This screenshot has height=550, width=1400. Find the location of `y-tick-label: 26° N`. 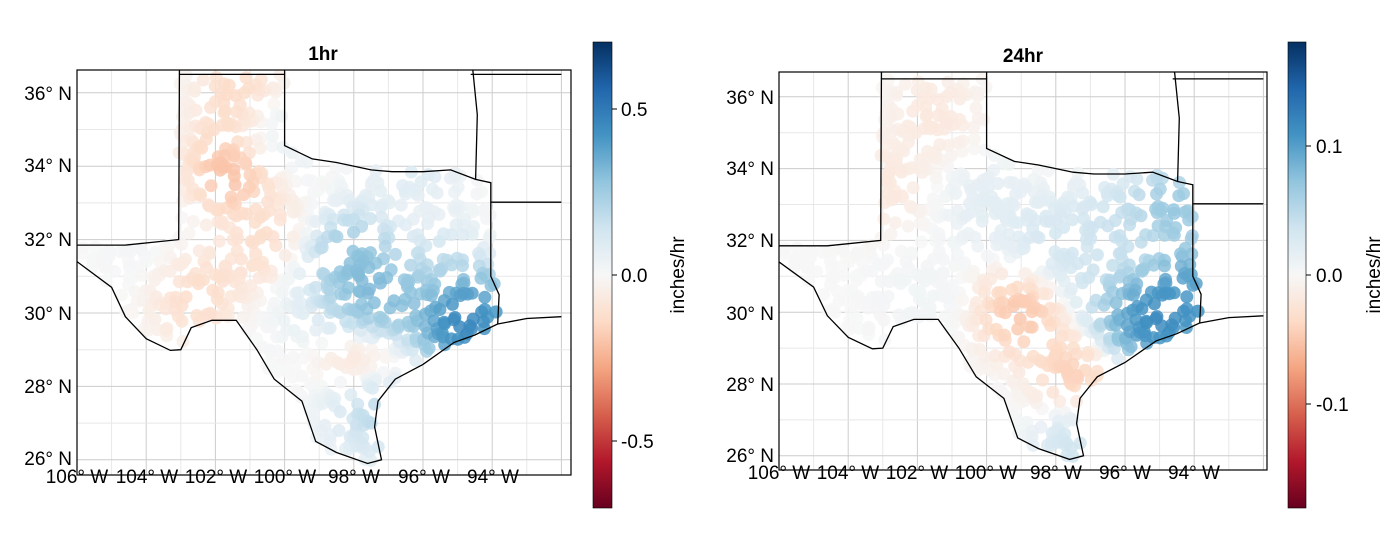

y-tick-label: 26° N is located at coordinates (48, 459).